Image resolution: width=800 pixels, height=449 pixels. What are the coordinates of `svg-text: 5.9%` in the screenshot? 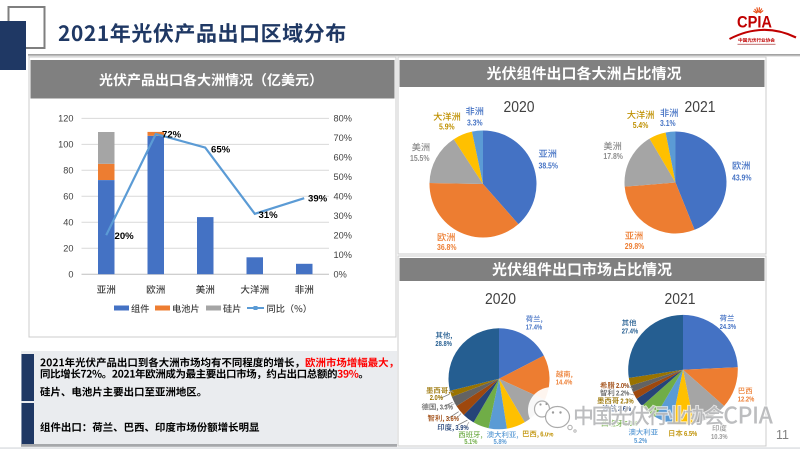 It's located at (447, 127).